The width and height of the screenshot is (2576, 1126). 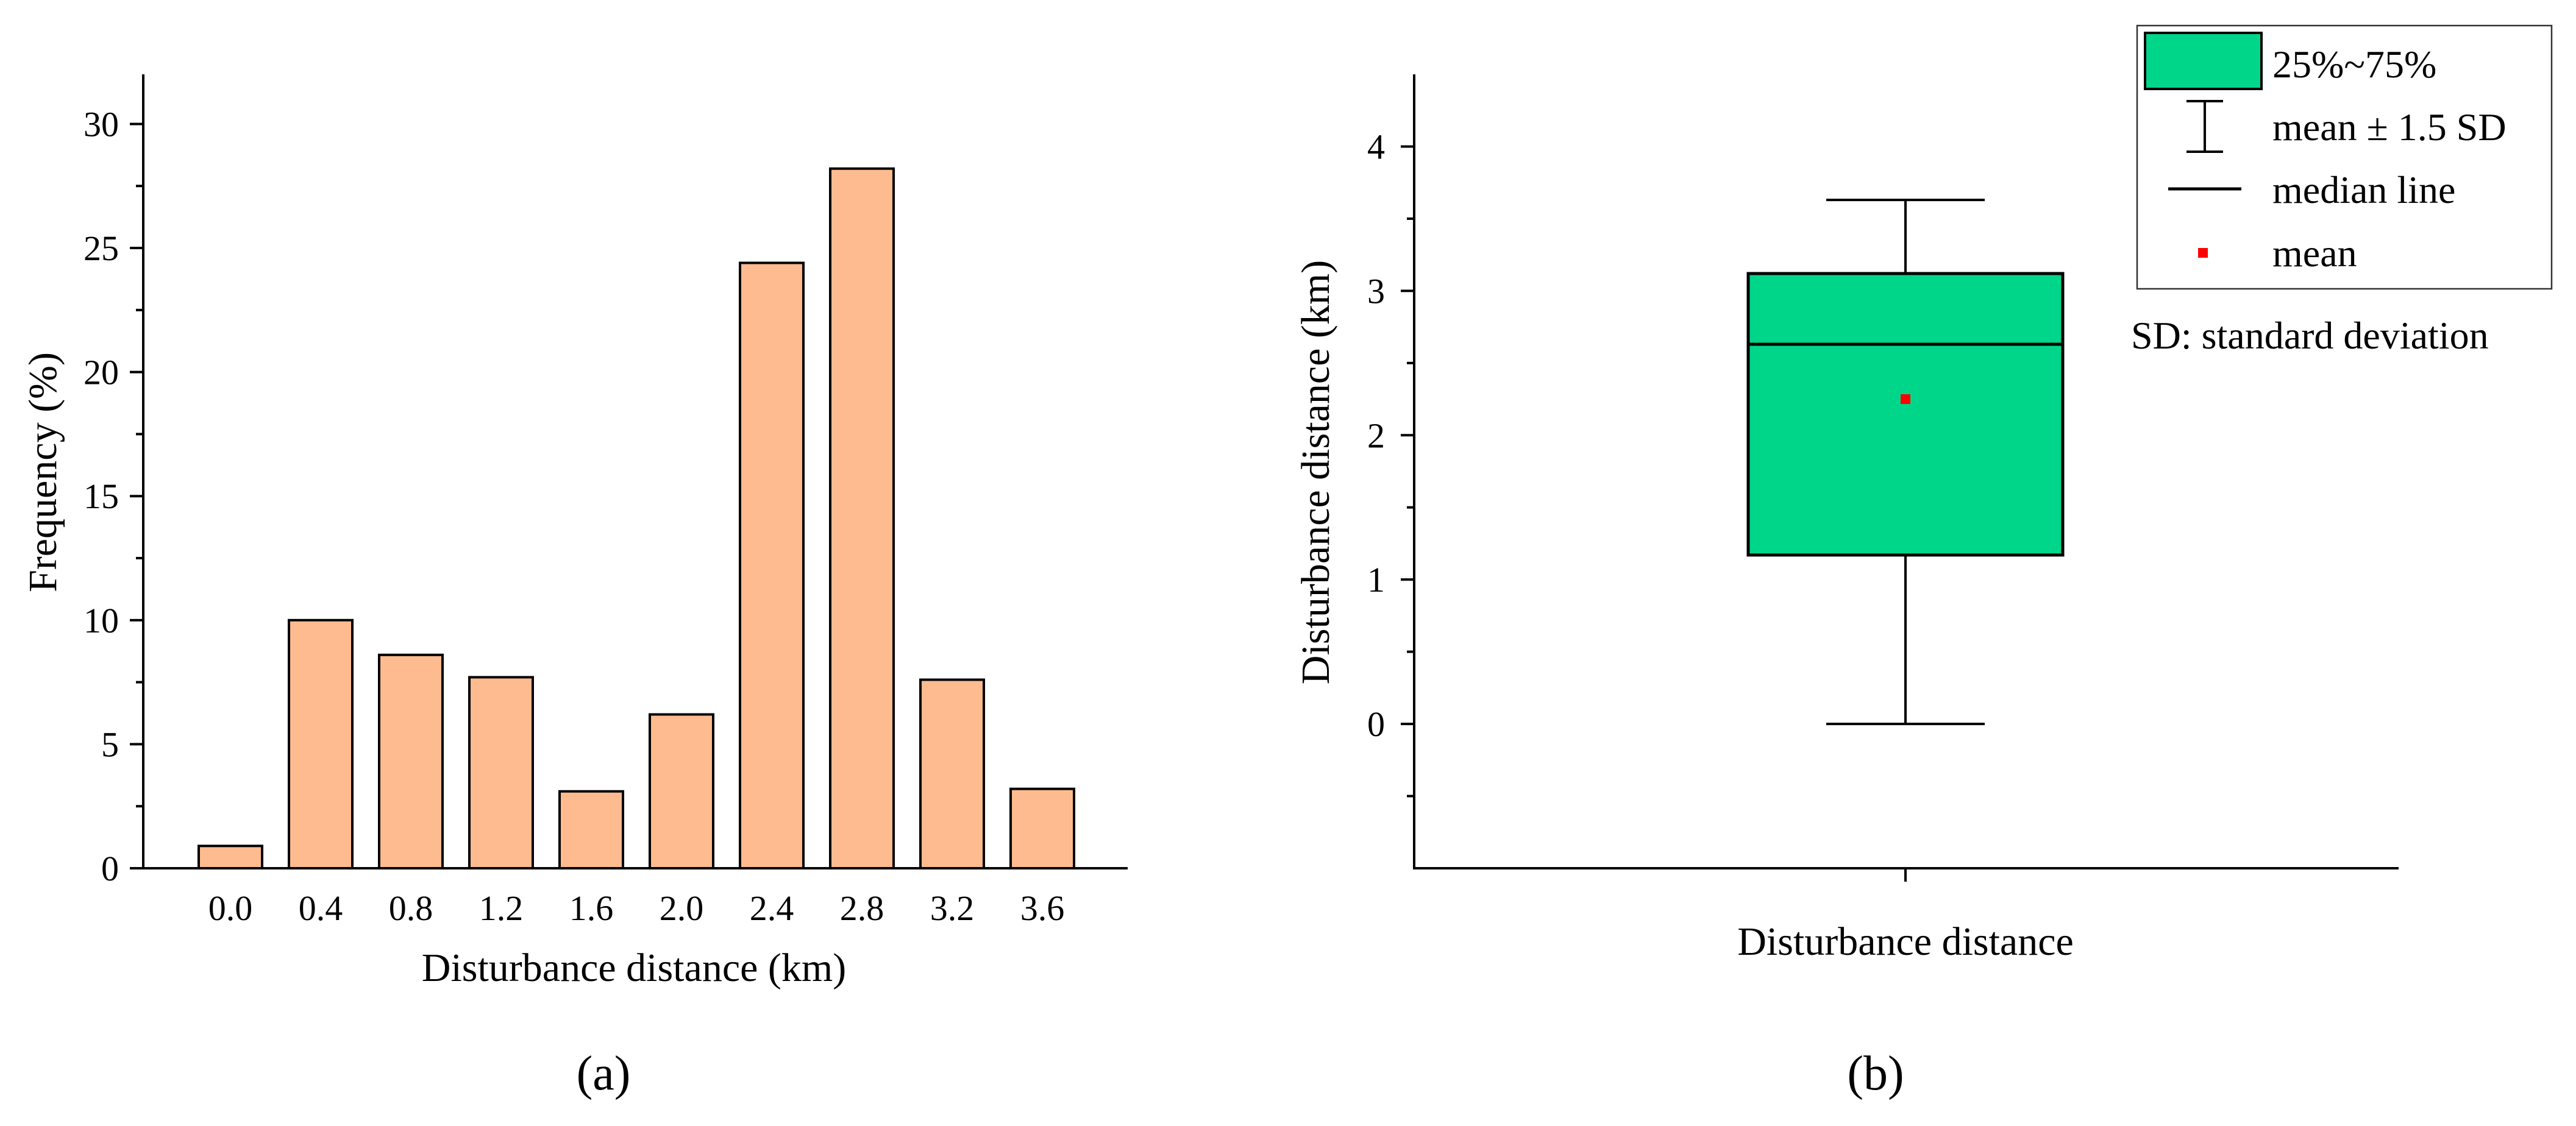 What do you see at coordinates (2363, 190) in the screenshot?
I see `legend-entry-median: median line` at bounding box center [2363, 190].